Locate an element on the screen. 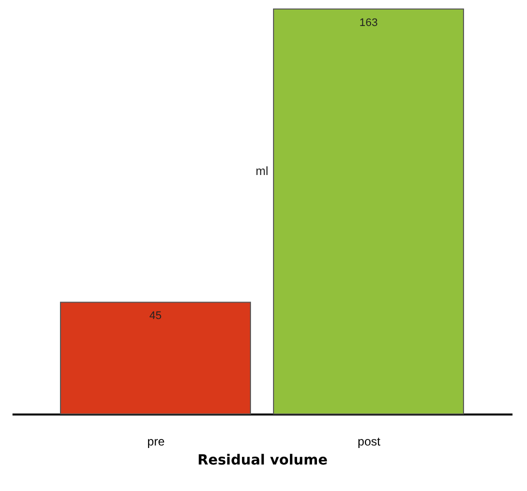  y-axis-title: ml is located at coordinates (262, 171).